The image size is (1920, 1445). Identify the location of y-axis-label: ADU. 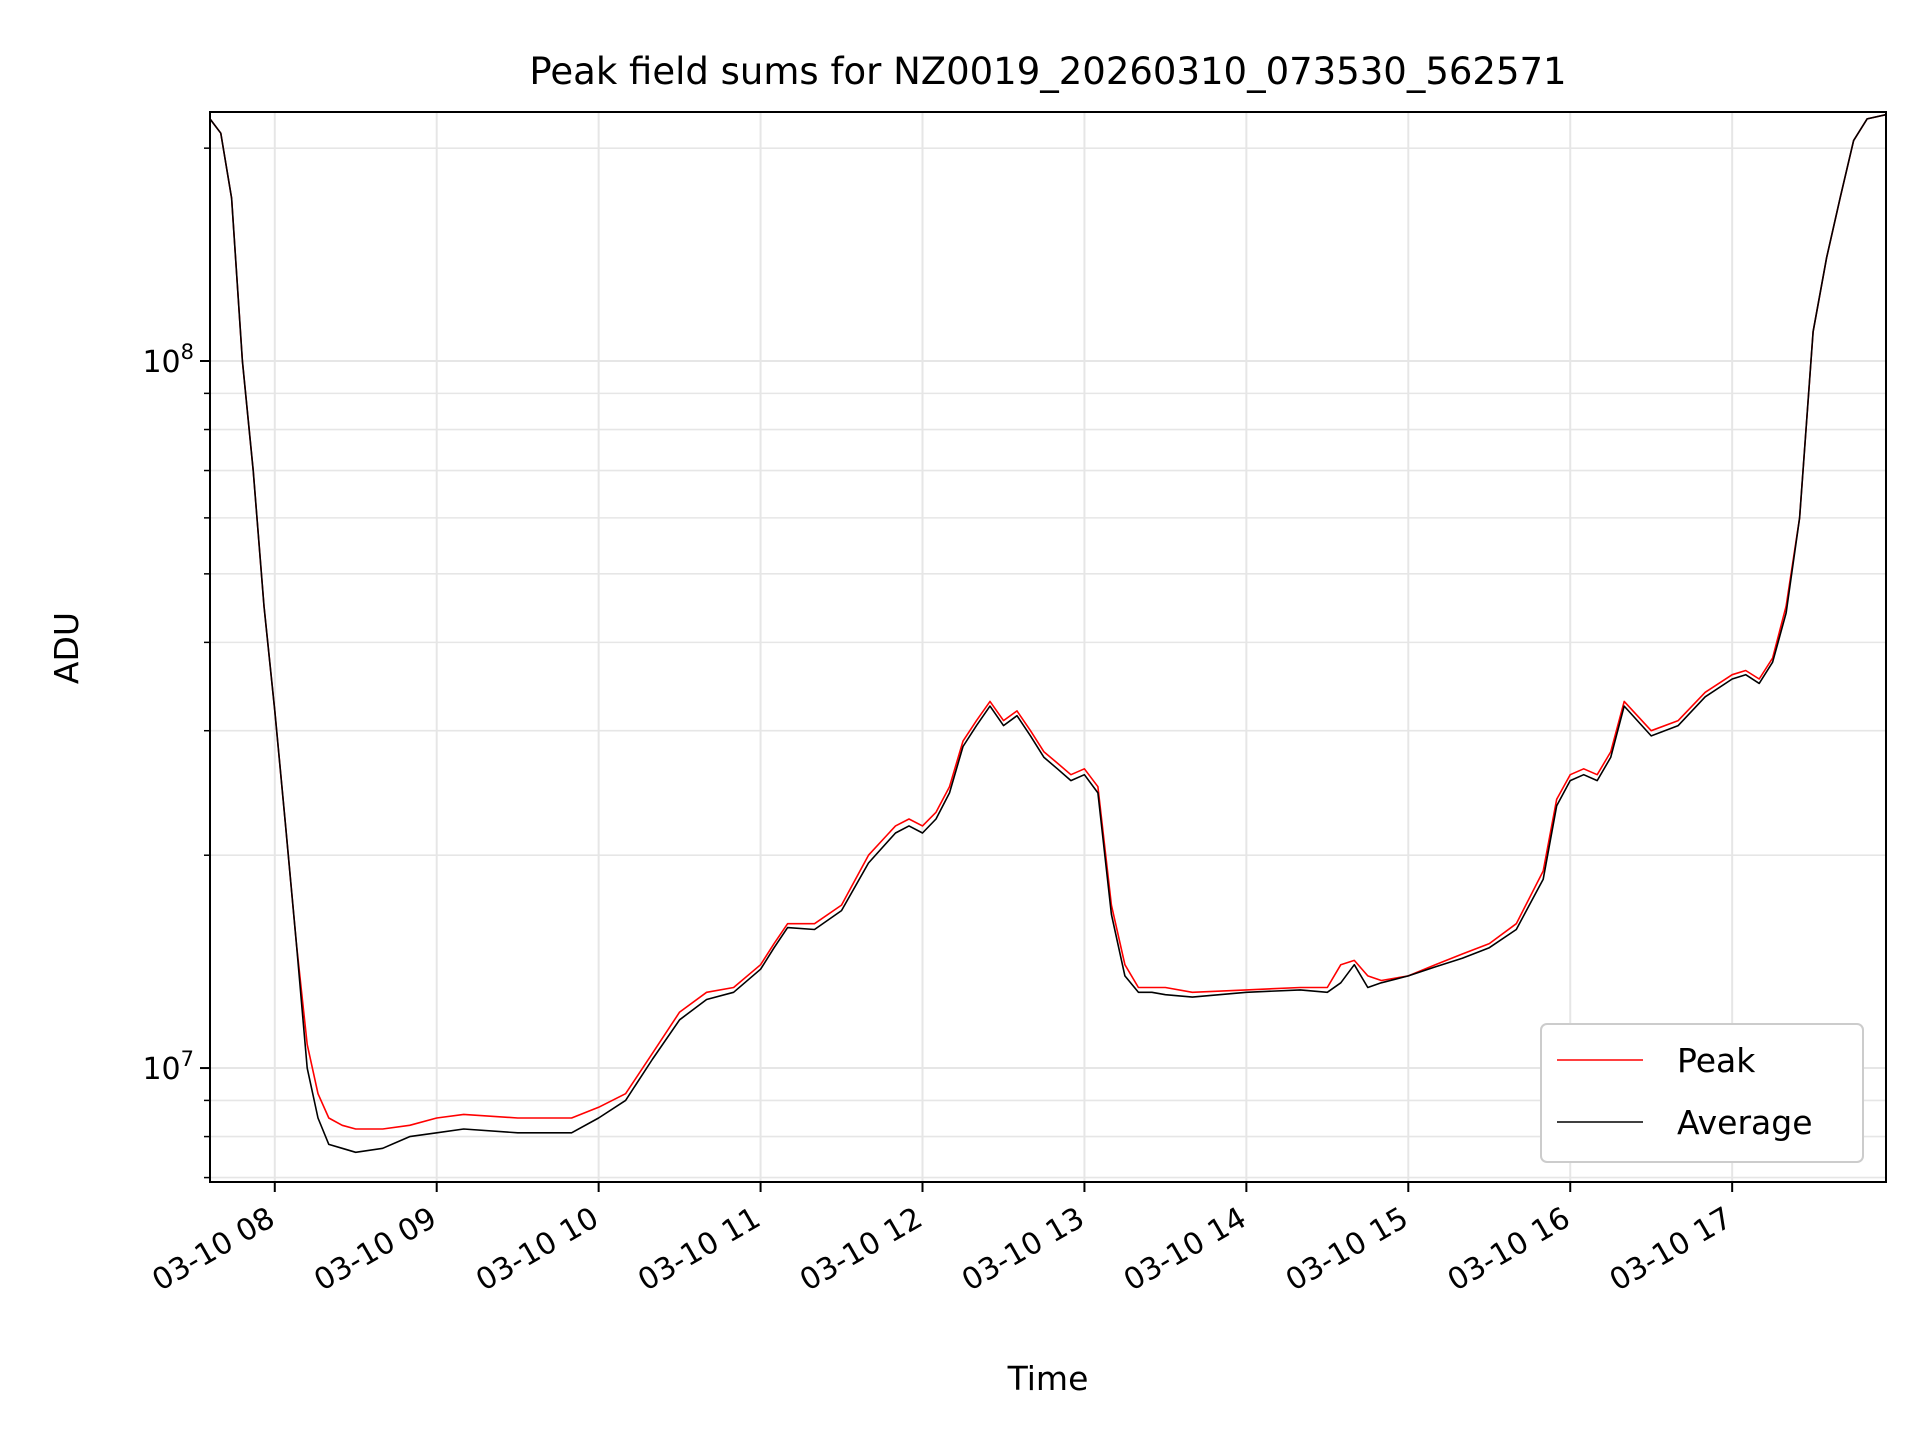
(66, 648).